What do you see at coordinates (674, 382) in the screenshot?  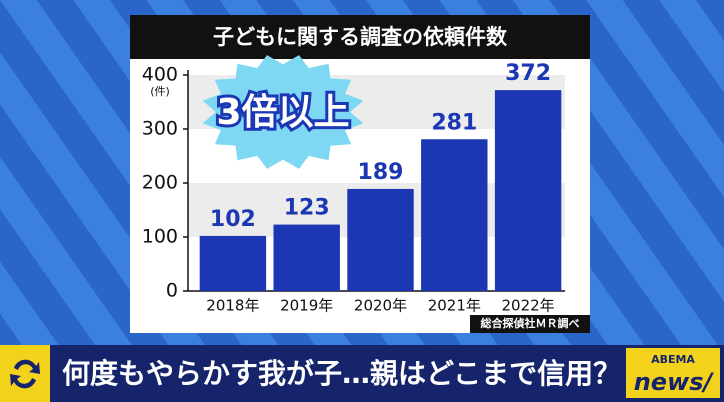 I see `logo-name: news/` at bounding box center [674, 382].